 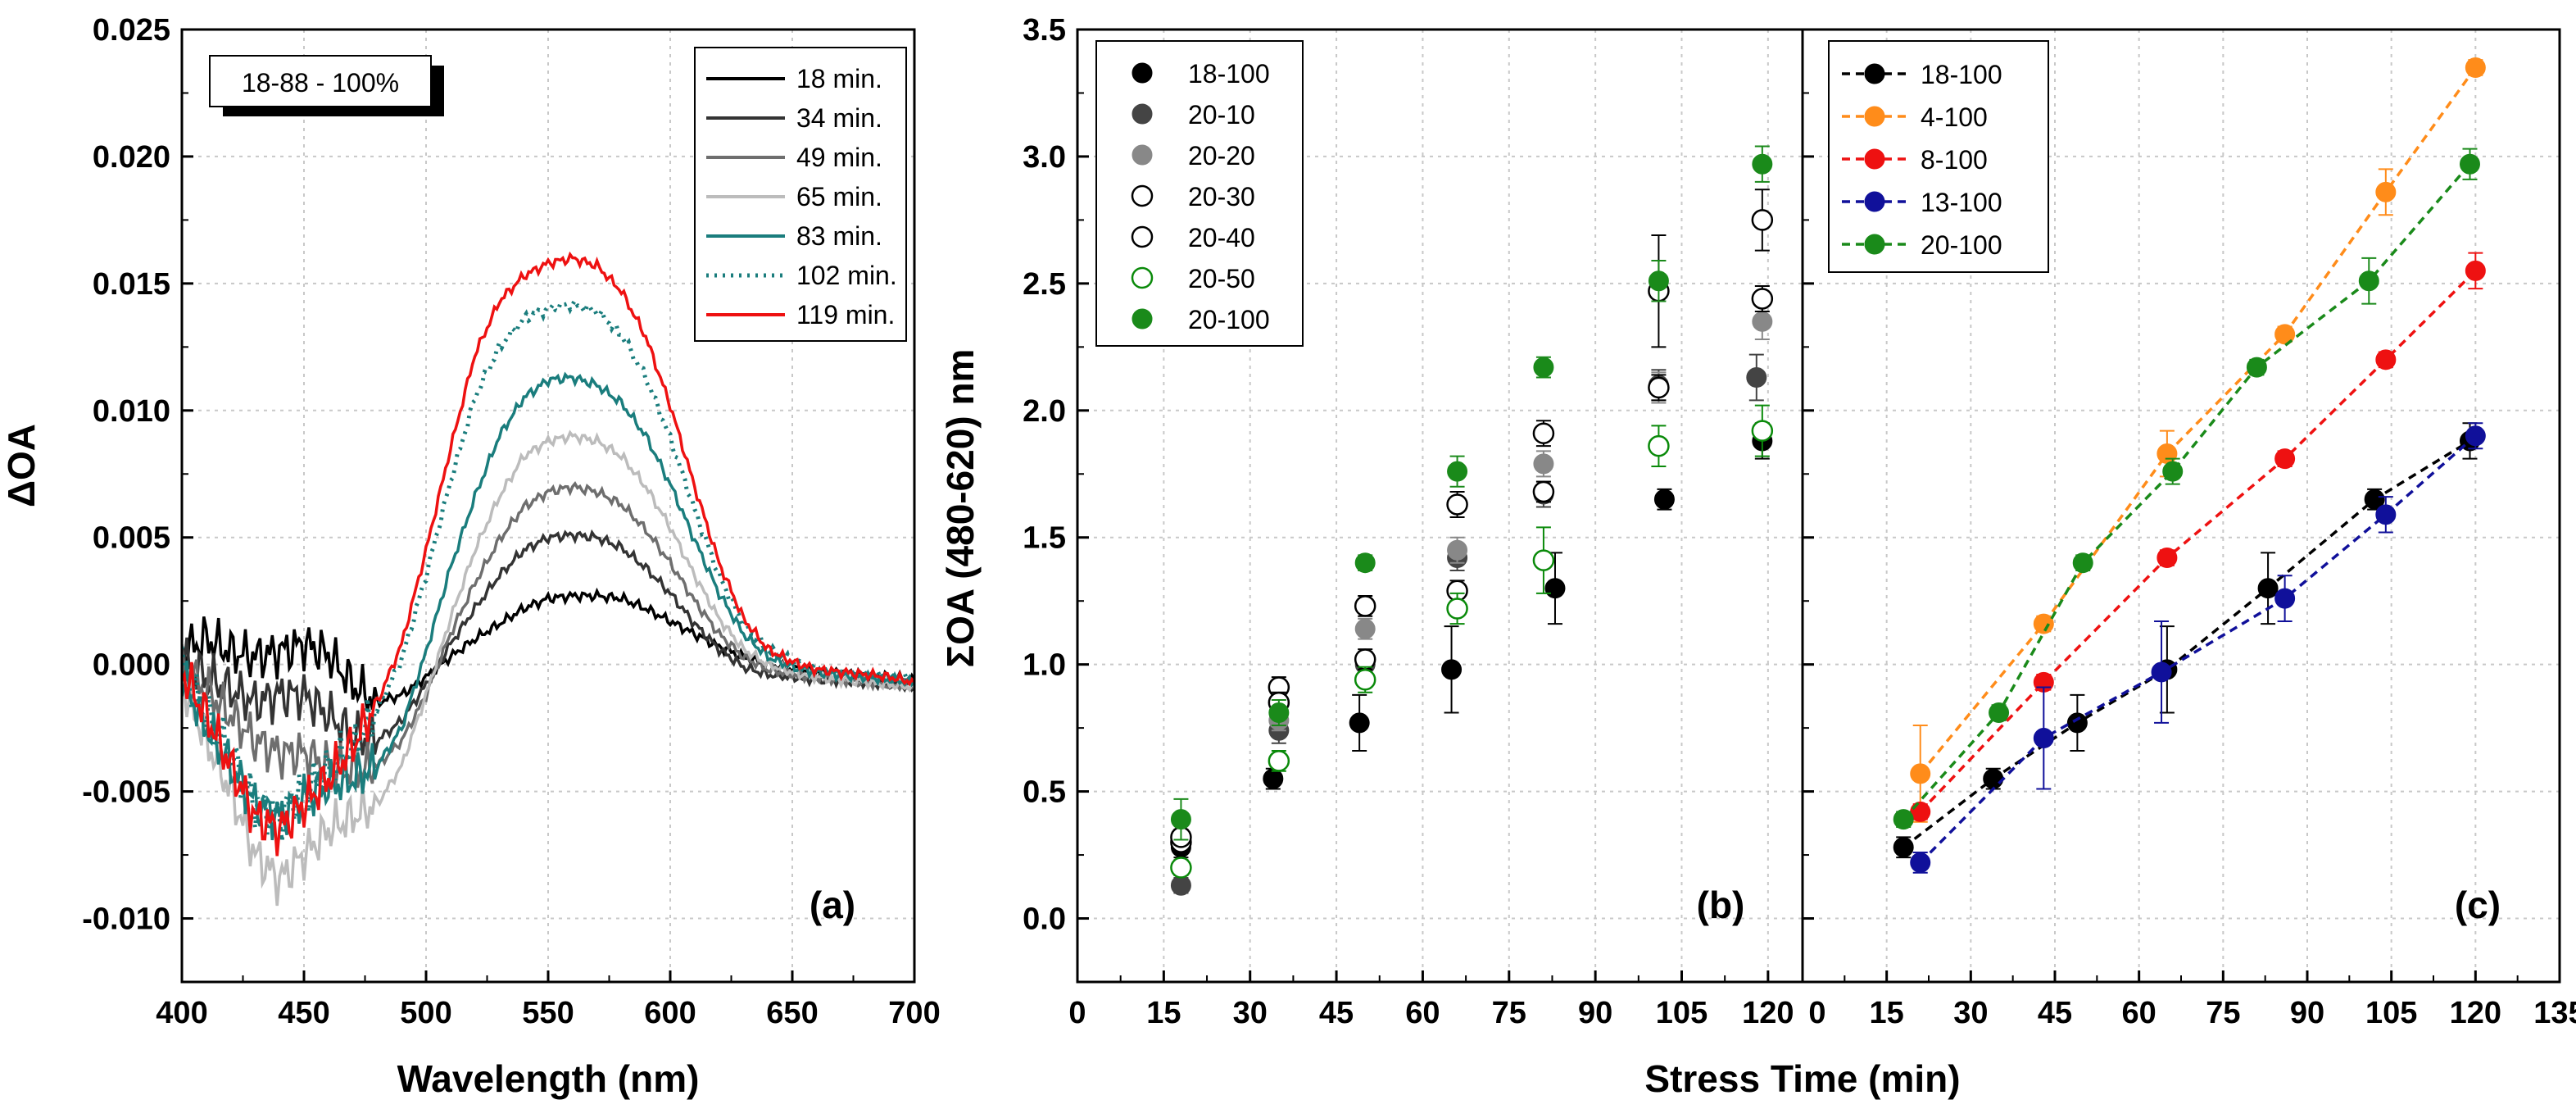 What do you see at coordinates (1044, 919) in the screenshot?
I see `y-tick-label: 0.0` at bounding box center [1044, 919].